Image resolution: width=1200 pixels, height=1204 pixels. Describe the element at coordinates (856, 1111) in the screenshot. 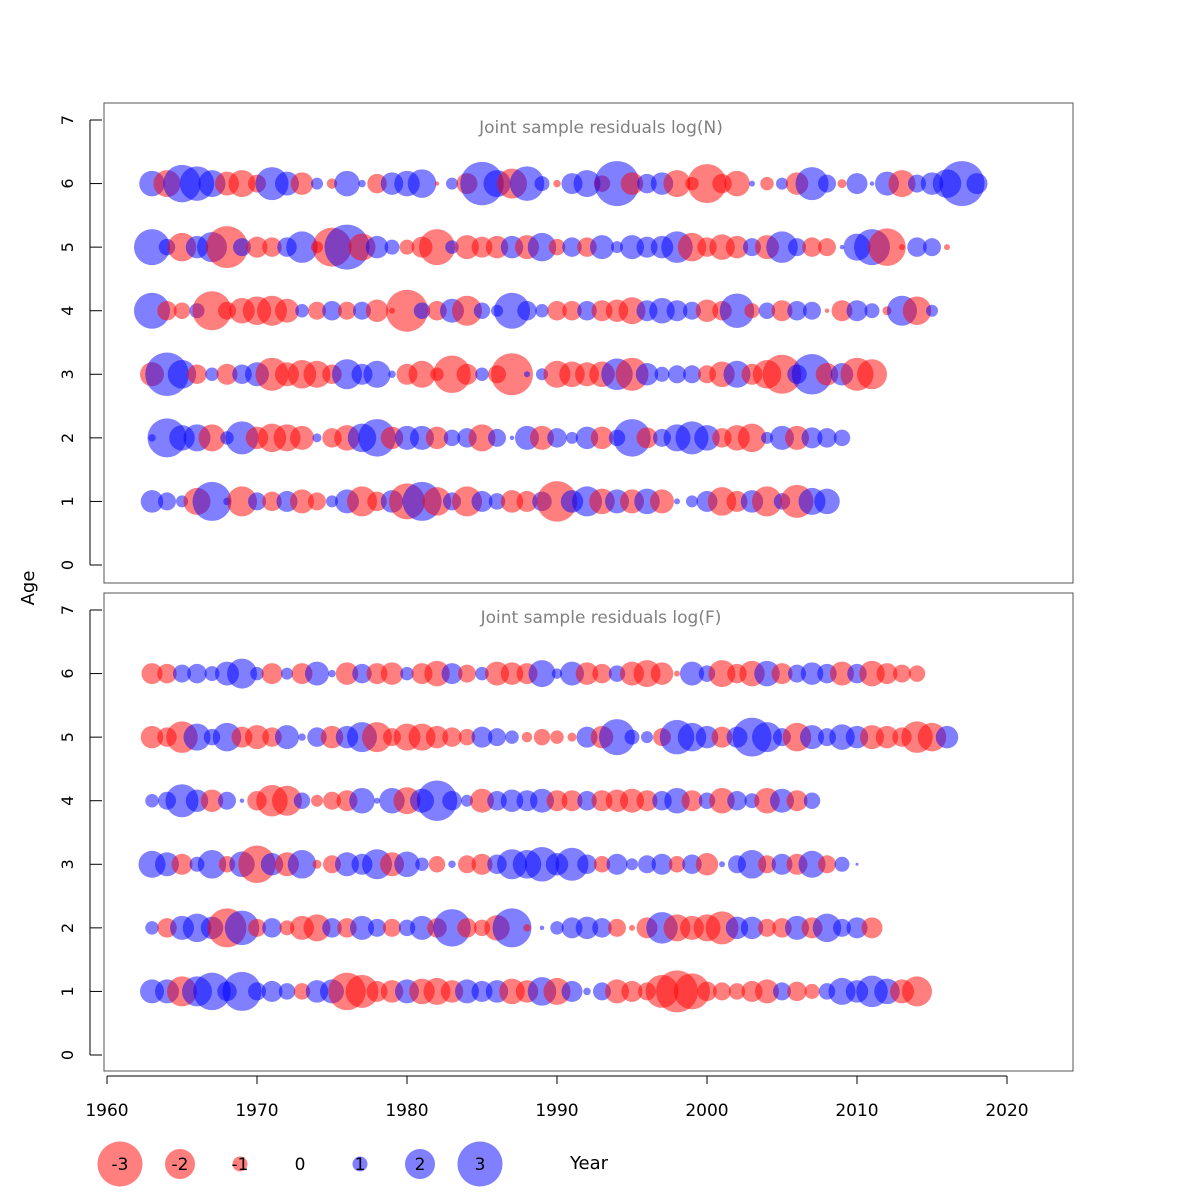

I see `x-tick-label: 2010` at that location.